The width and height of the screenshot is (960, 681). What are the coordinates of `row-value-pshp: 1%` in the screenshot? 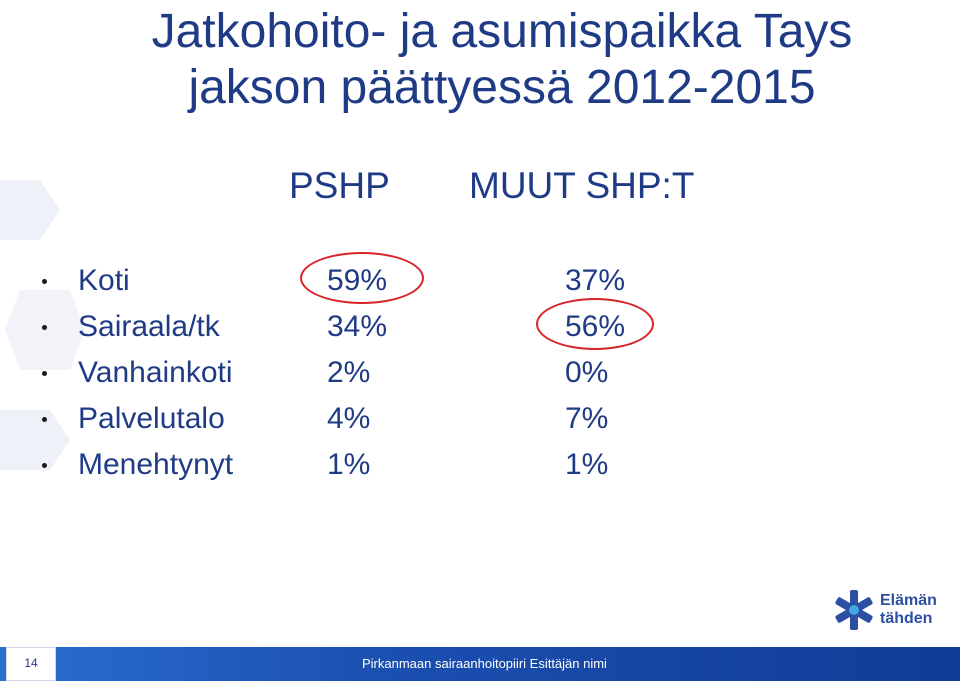 It's located at (349, 464).